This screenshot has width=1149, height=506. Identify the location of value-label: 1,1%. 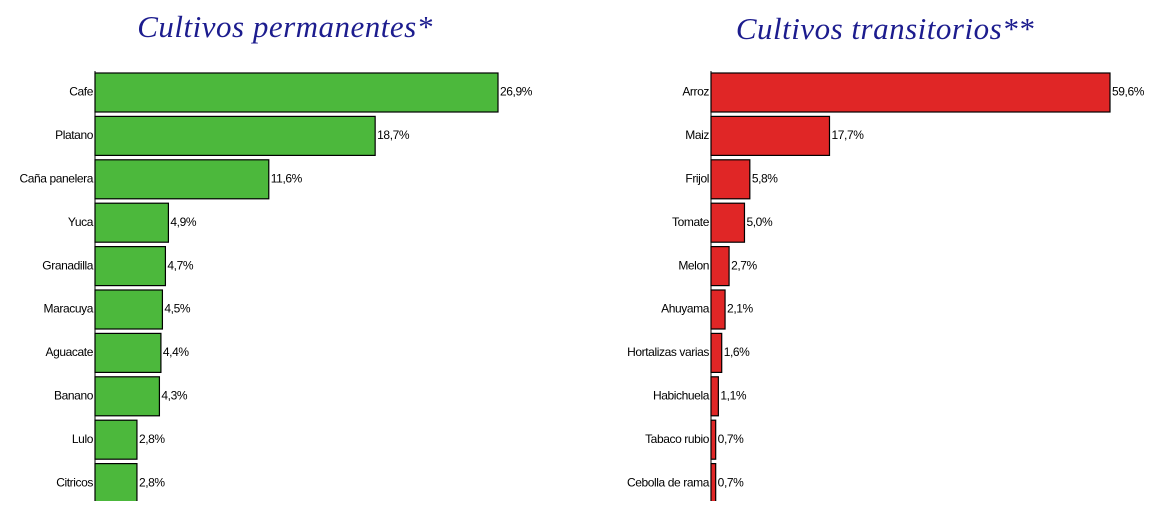
(733, 395).